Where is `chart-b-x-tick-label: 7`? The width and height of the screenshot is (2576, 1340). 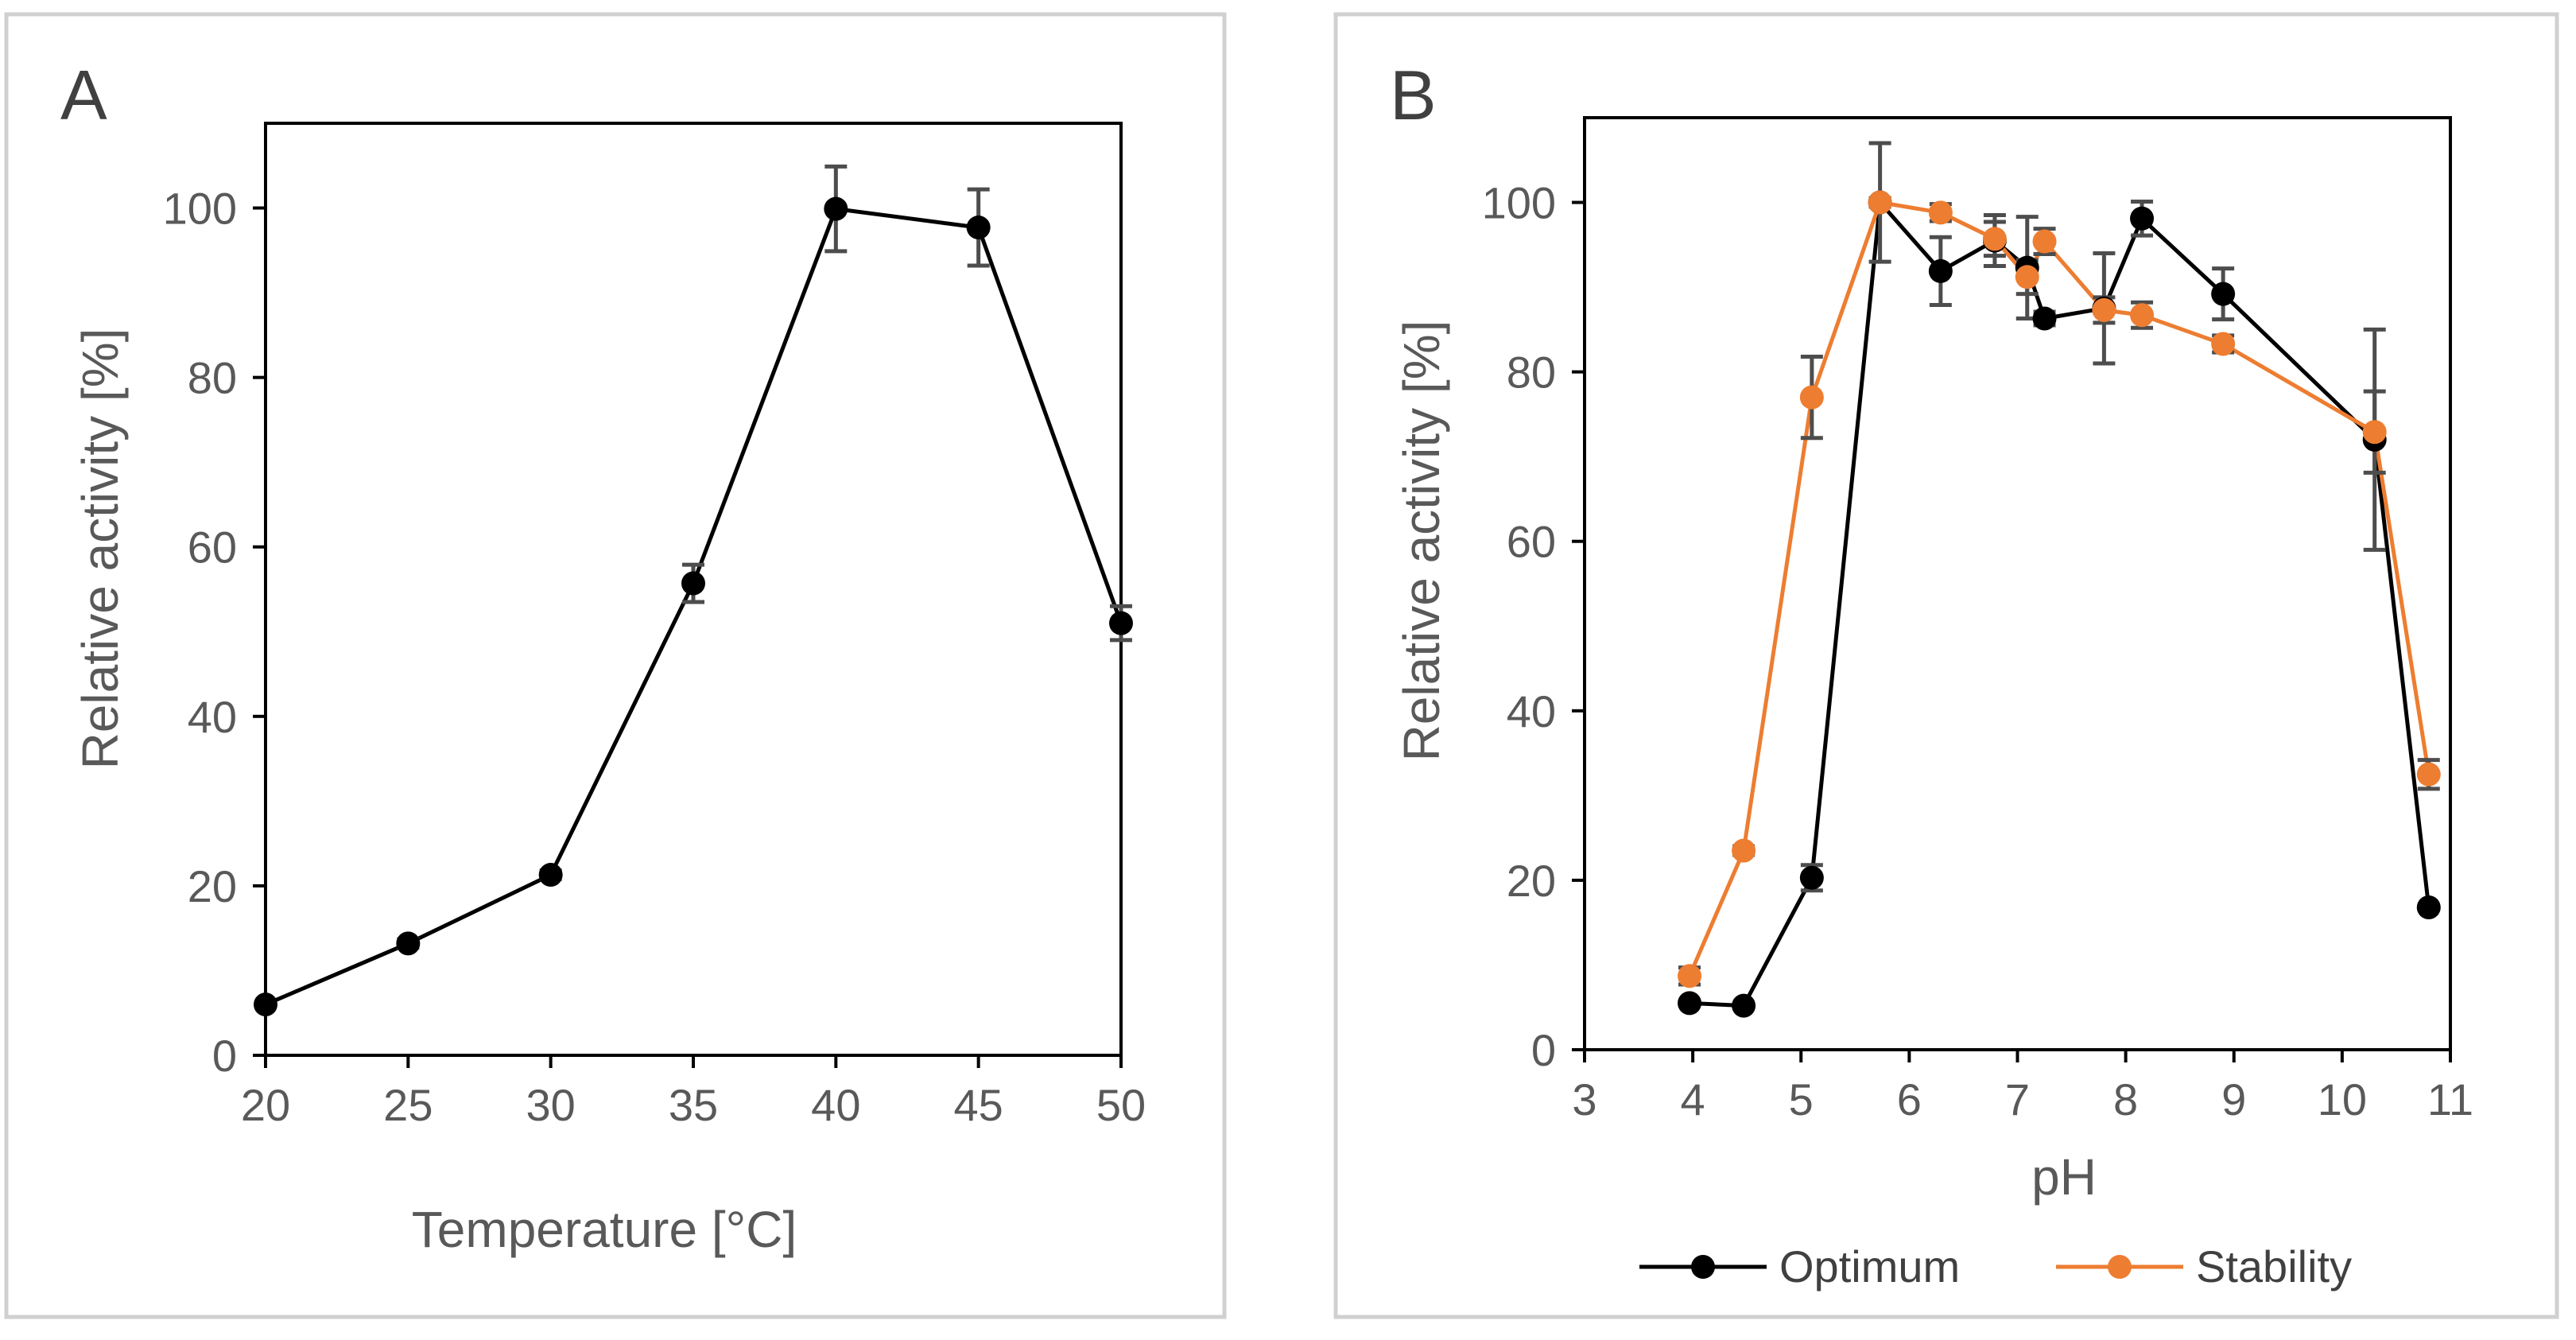 chart-b-x-tick-label: 7 is located at coordinates (2017, 1099).